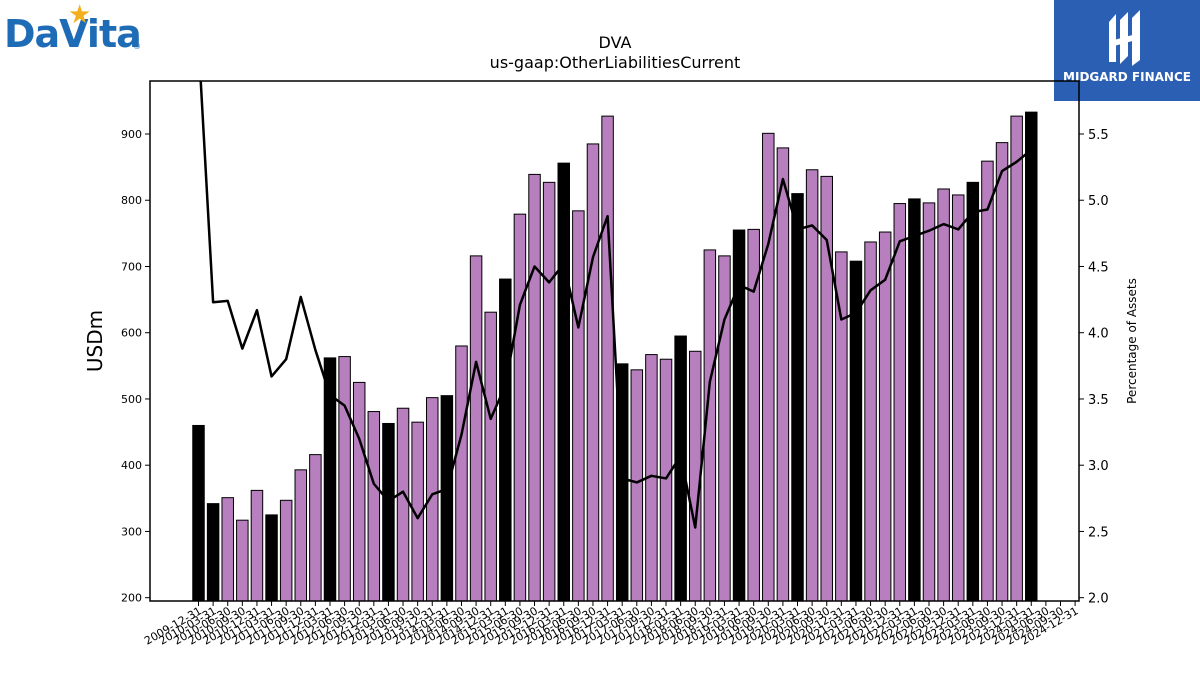 The width and height of the screenshot is (1200, 675). Describe the element at coordinates (131, 531) in the screenshot. I see `y-tick-label: 300` at that location.